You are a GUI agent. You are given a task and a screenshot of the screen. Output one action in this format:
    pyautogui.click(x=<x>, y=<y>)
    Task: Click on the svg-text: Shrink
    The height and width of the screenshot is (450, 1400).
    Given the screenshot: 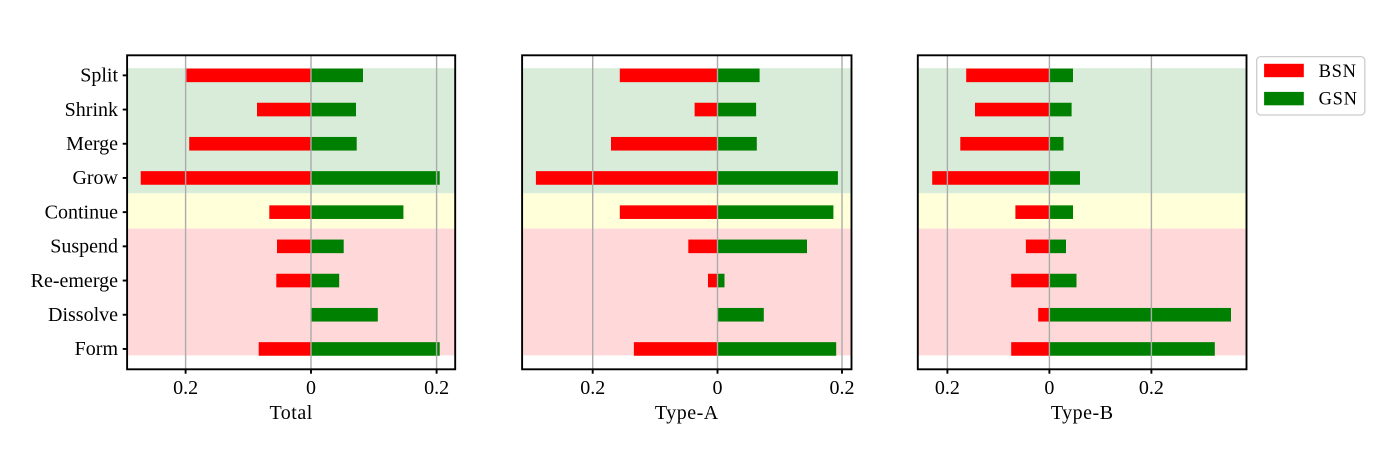 What is the action you would take?
    pyautogui.click(x=91, y=110)
    